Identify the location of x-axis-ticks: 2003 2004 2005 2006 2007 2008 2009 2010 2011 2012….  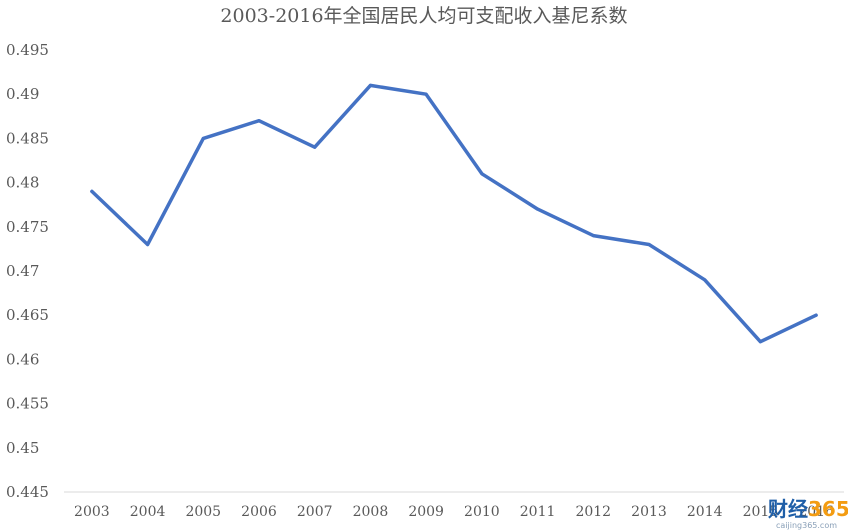
(454, 512).